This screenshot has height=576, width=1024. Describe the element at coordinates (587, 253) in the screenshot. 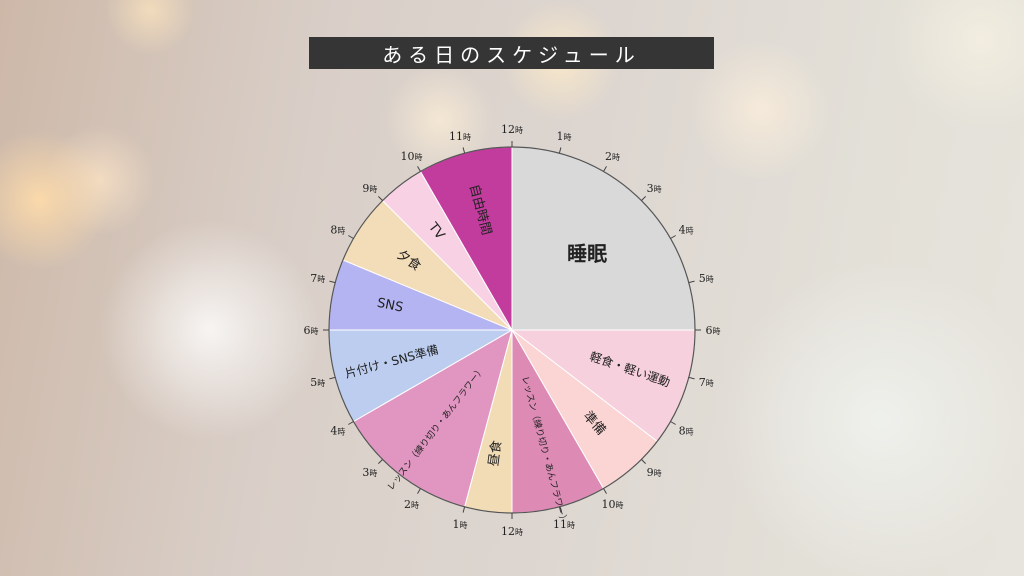

I see `segment-label-0: 睡眠` at that location.